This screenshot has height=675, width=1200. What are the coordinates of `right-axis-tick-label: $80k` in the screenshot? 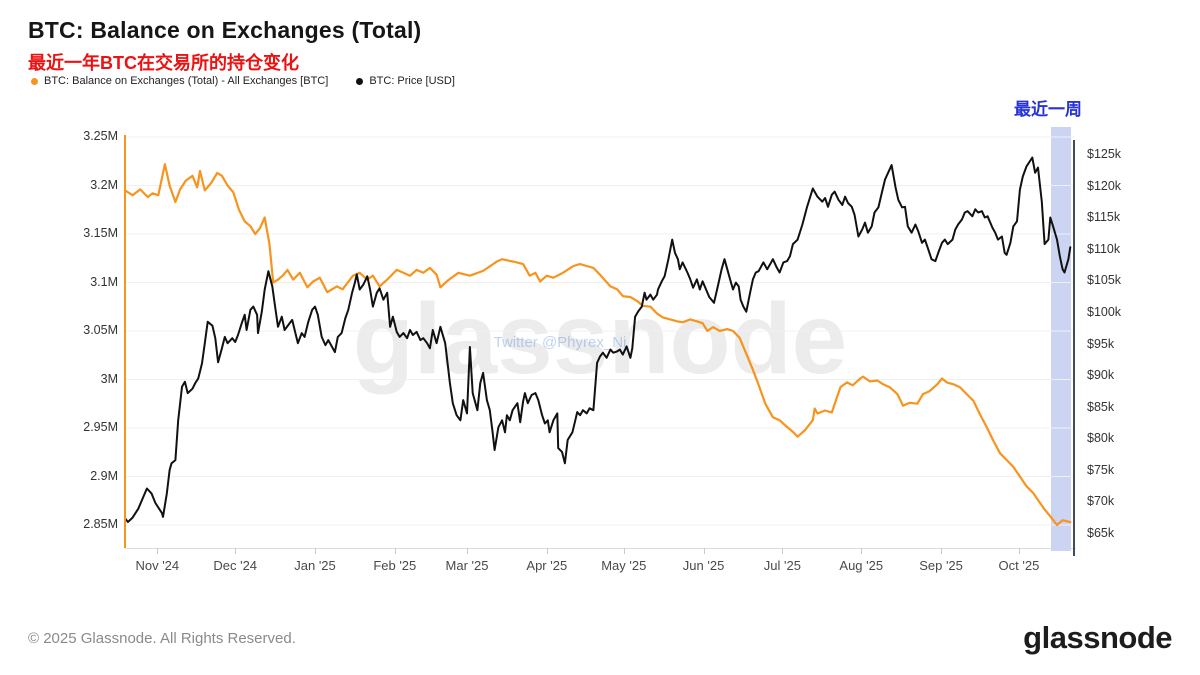 It's located at (1101, 438).